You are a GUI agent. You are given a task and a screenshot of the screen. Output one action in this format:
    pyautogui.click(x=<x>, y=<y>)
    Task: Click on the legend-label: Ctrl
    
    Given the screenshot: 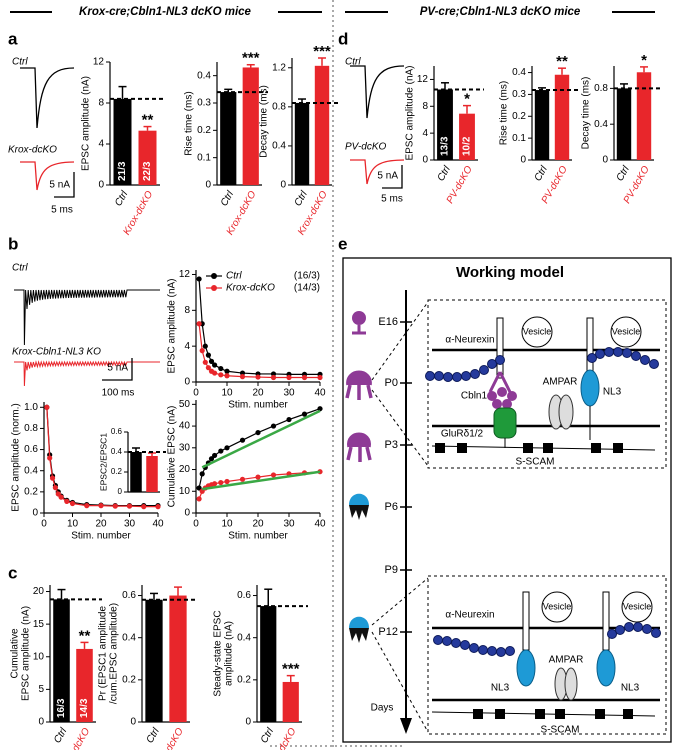 What is the action you would take?
    pyautogui.click(x=234, y=276)
    